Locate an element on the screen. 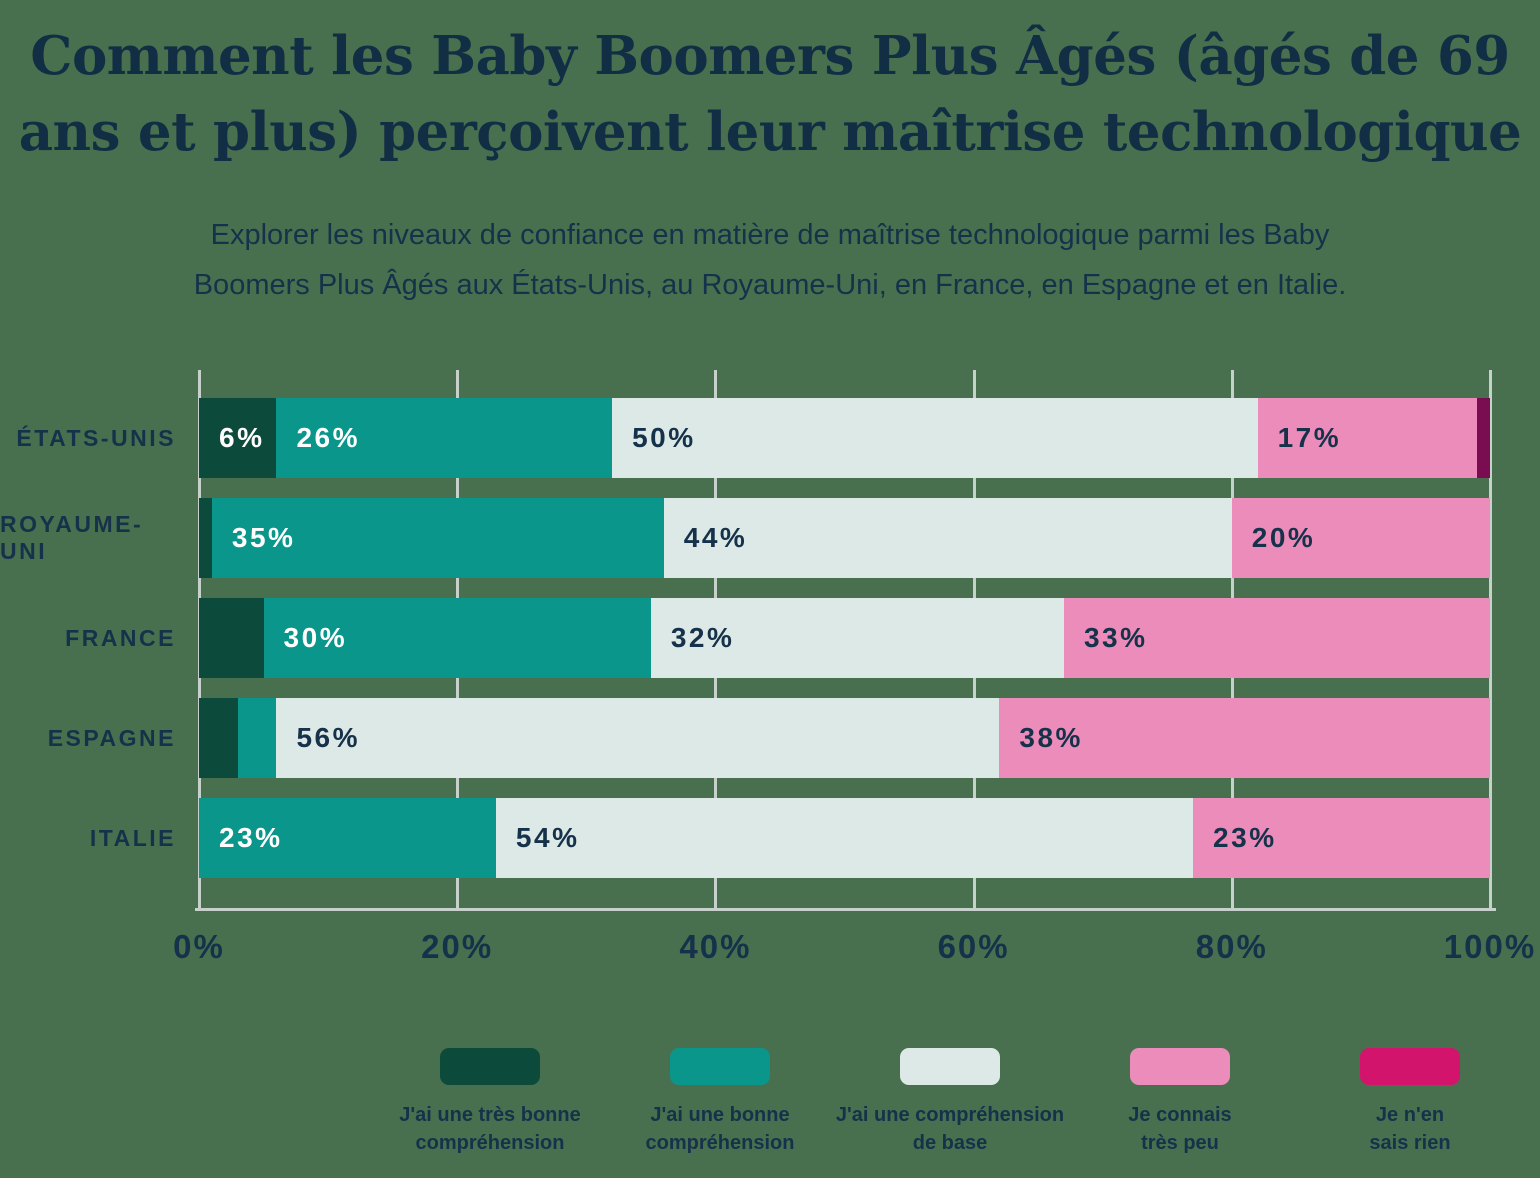 Image resolution: width=1540 pixels, height=1178 pixels. legend-item: J'ai une très bonne compréhension is located at coordinates (490, 1102).